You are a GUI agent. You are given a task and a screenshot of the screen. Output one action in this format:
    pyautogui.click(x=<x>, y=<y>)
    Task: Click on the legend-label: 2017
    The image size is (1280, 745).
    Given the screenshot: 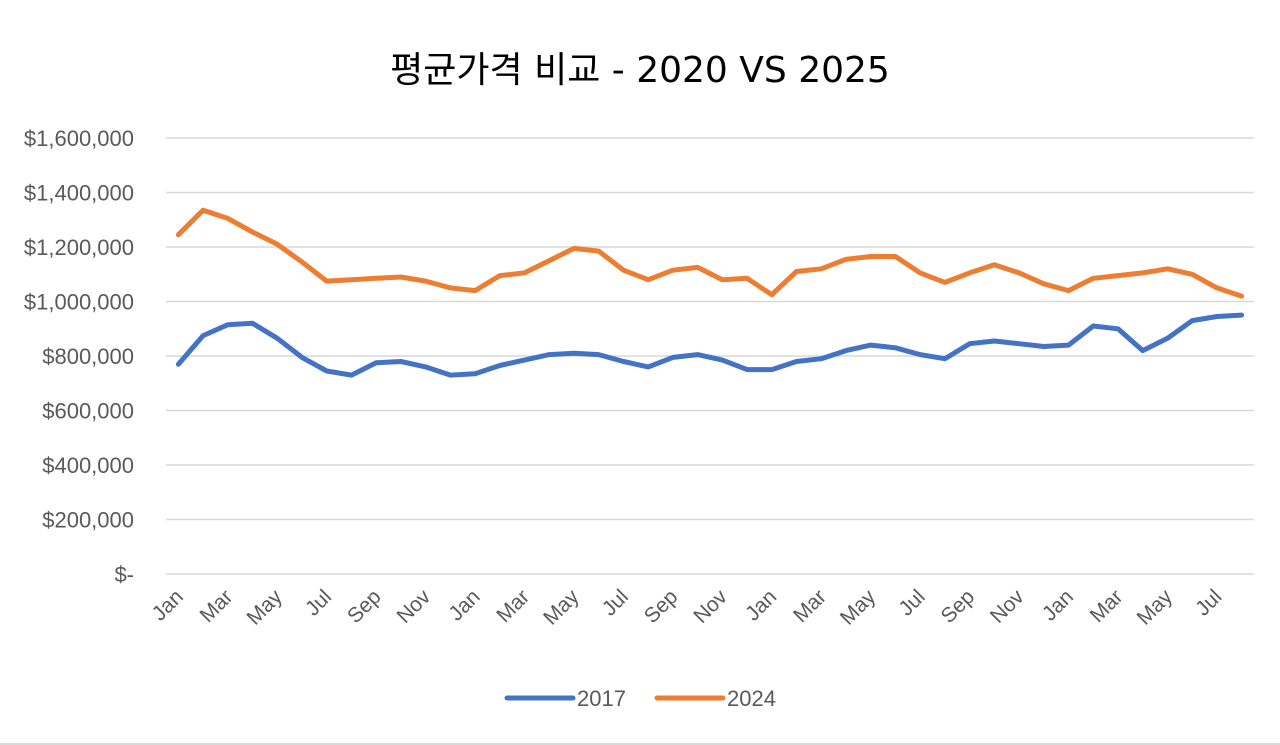 What is the action you would take?
    pyautogui.click(x=601, y=698)
    